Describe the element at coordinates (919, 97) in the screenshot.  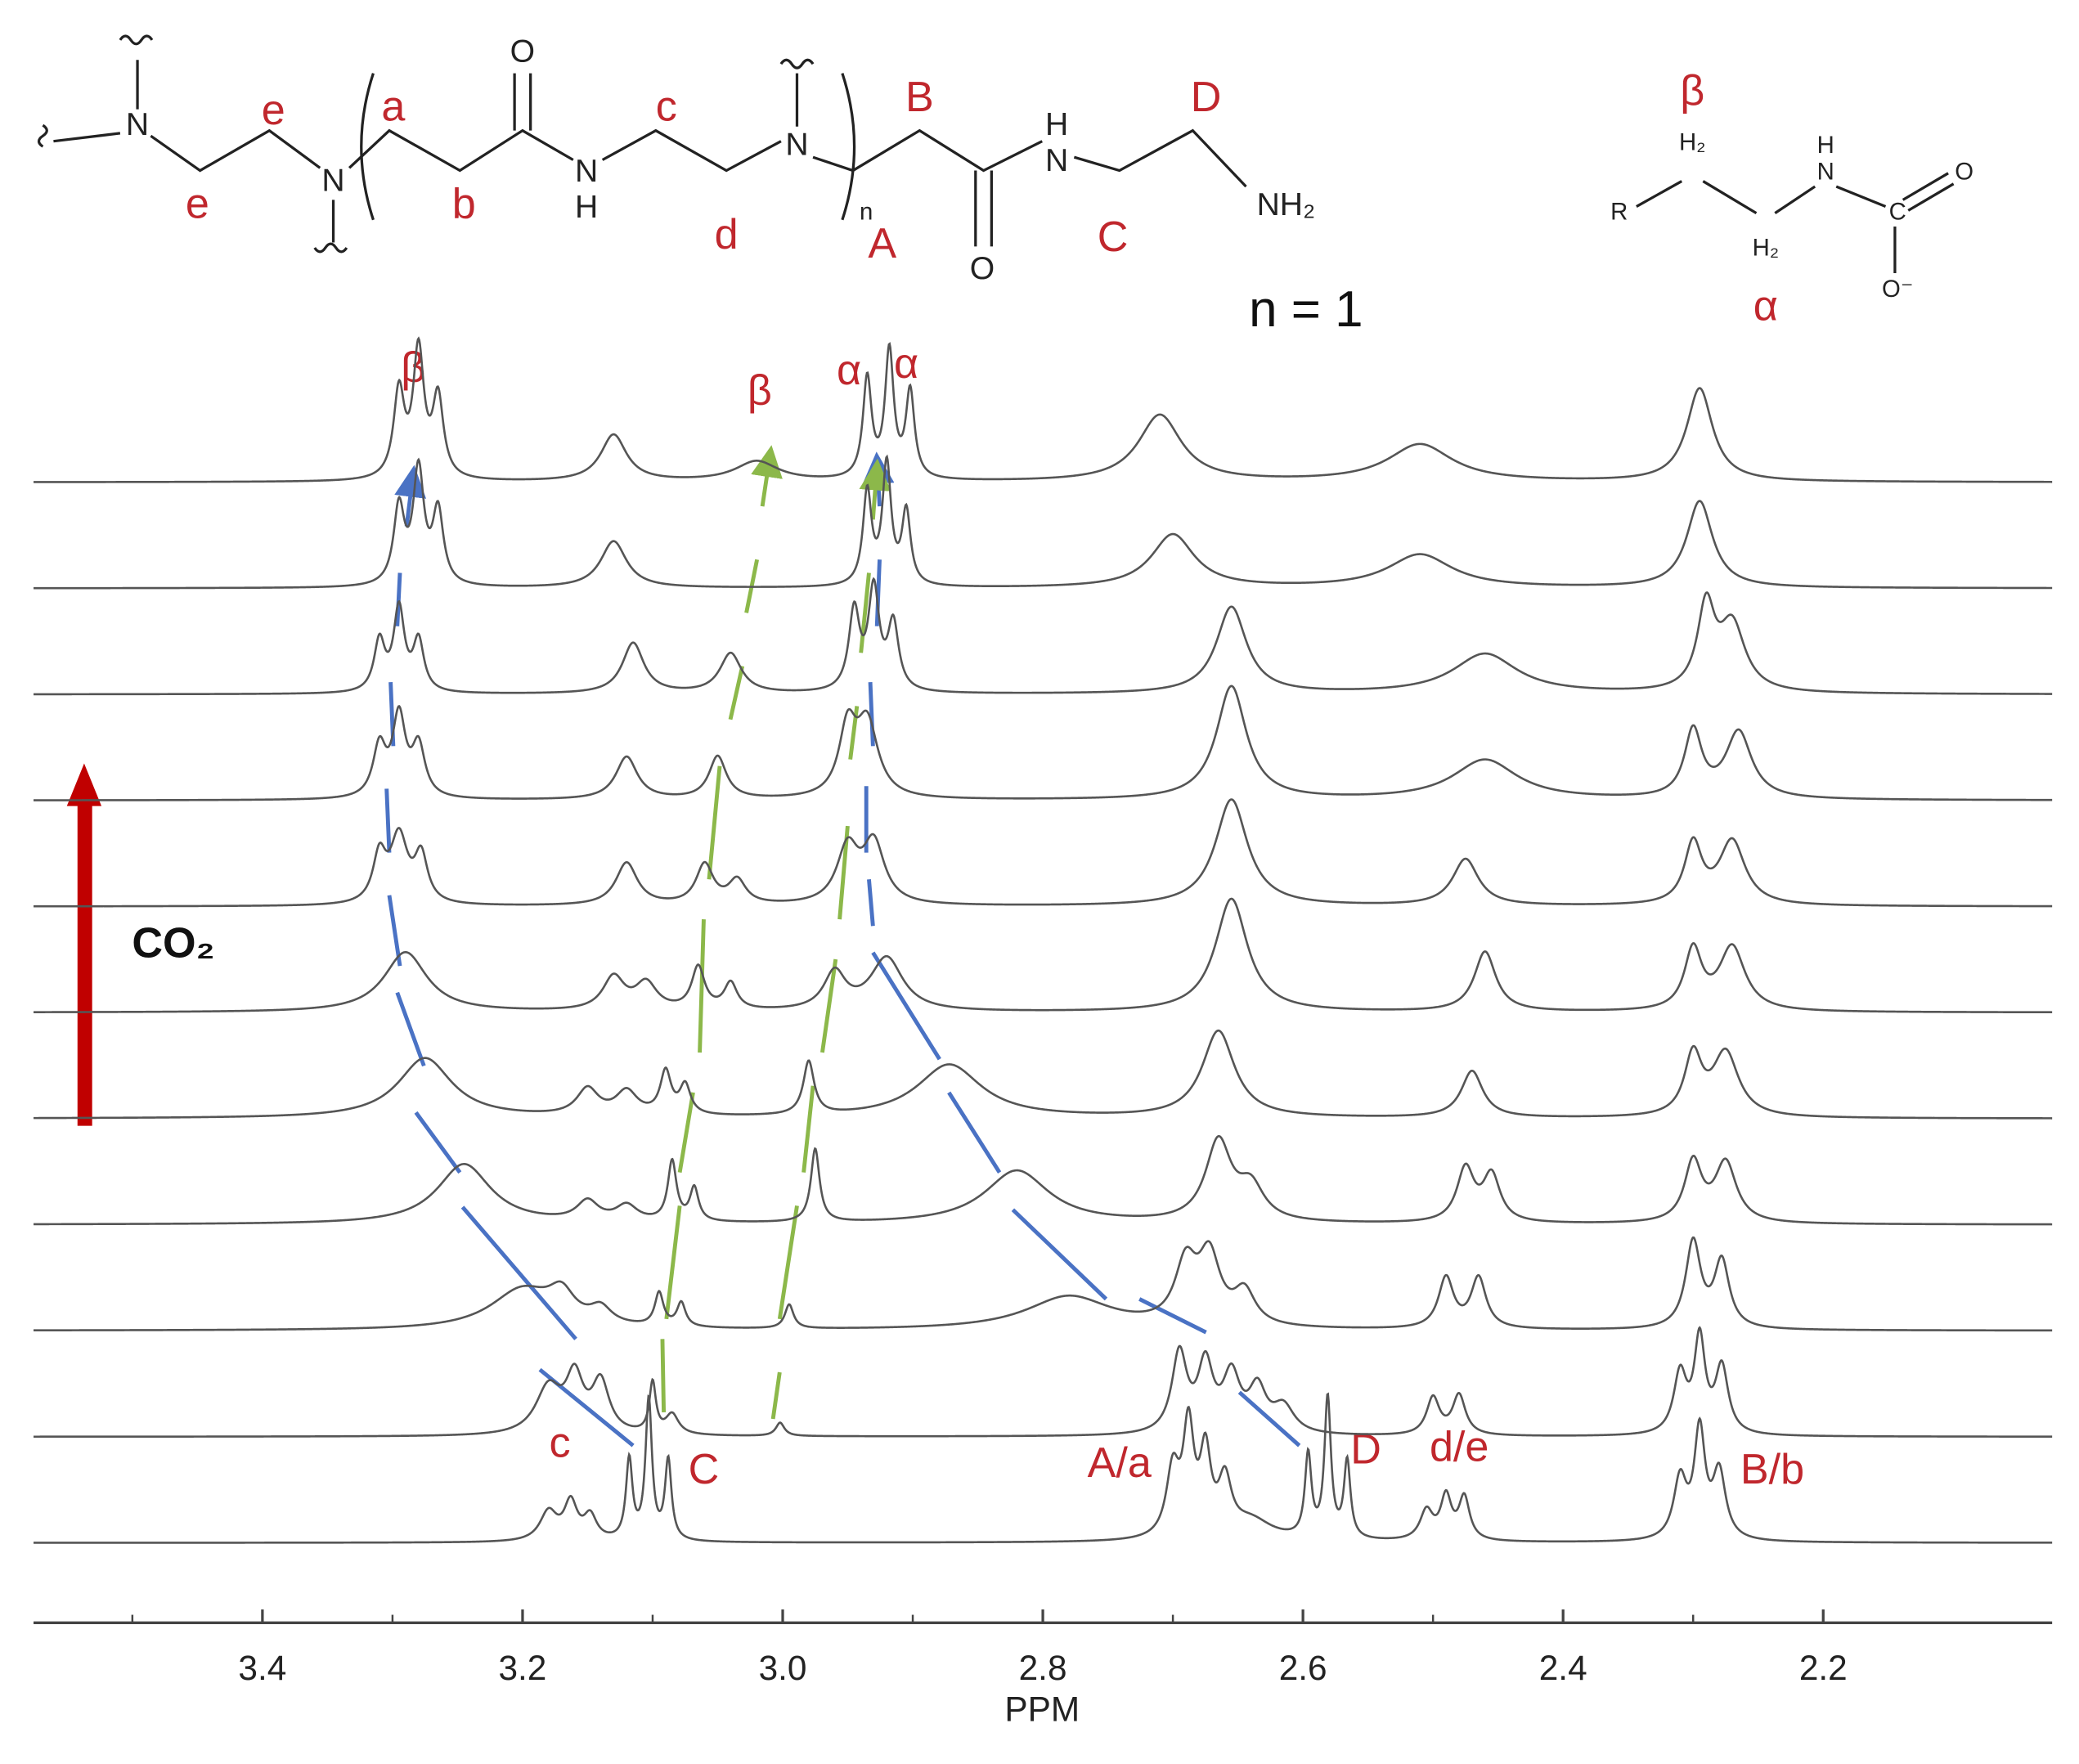
I see `label: B` at that location.